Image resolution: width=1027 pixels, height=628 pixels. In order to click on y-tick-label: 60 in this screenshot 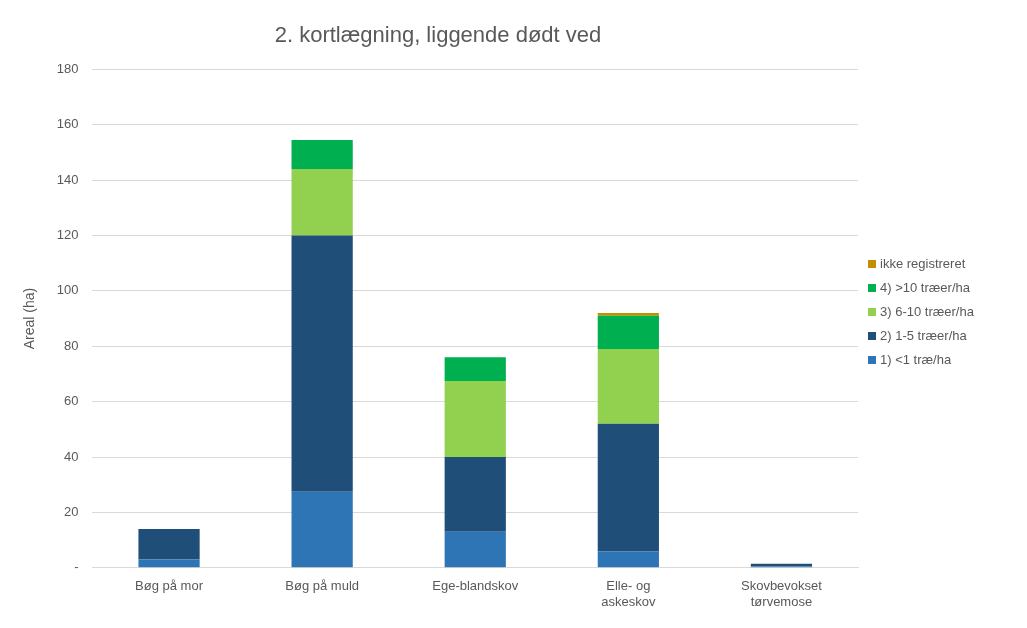, I will do `click(71, 401)`.